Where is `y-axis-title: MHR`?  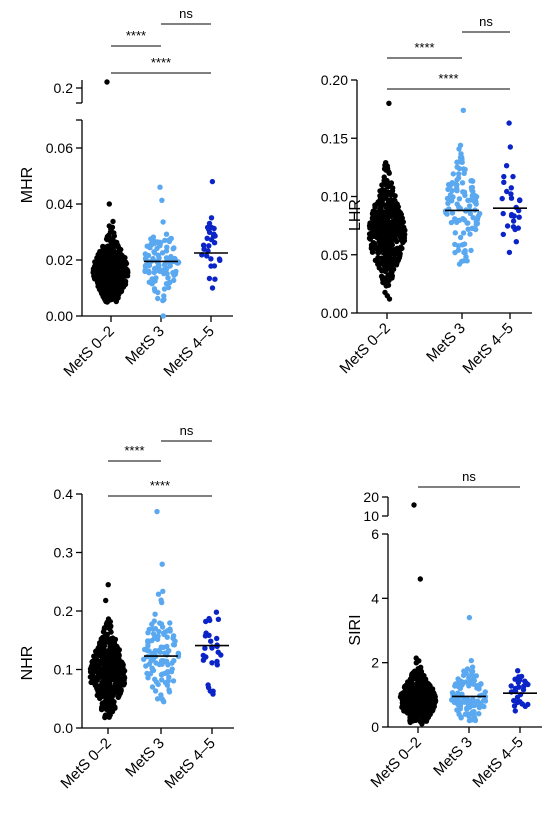 y-axis-title: MHR is located at coordinates (27, 185).